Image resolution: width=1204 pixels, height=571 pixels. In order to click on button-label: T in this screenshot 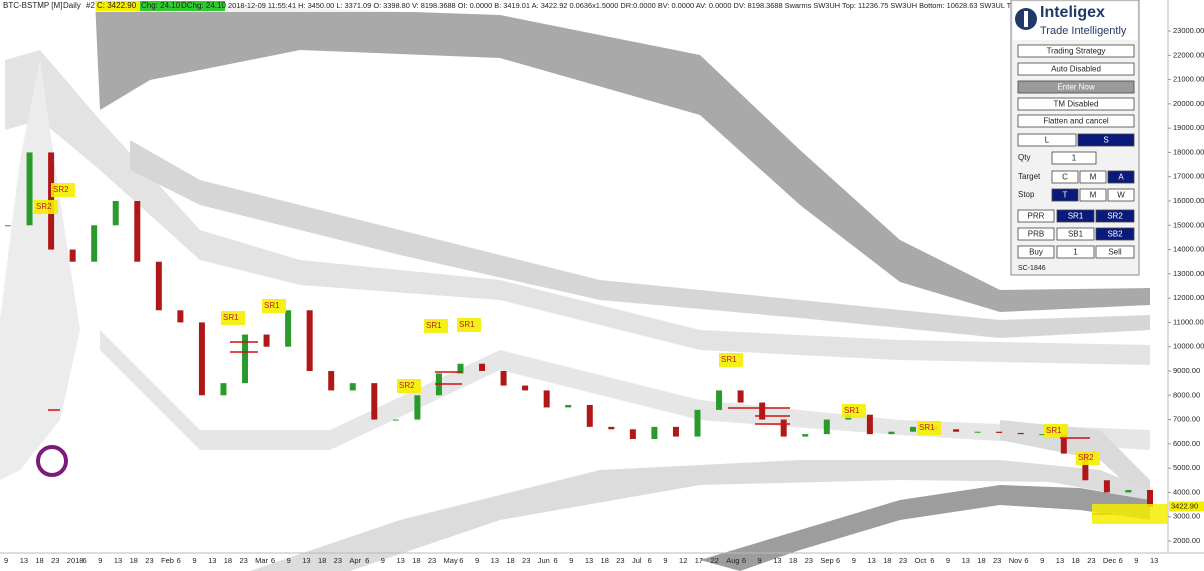, I will do `click(1065, 195)`.